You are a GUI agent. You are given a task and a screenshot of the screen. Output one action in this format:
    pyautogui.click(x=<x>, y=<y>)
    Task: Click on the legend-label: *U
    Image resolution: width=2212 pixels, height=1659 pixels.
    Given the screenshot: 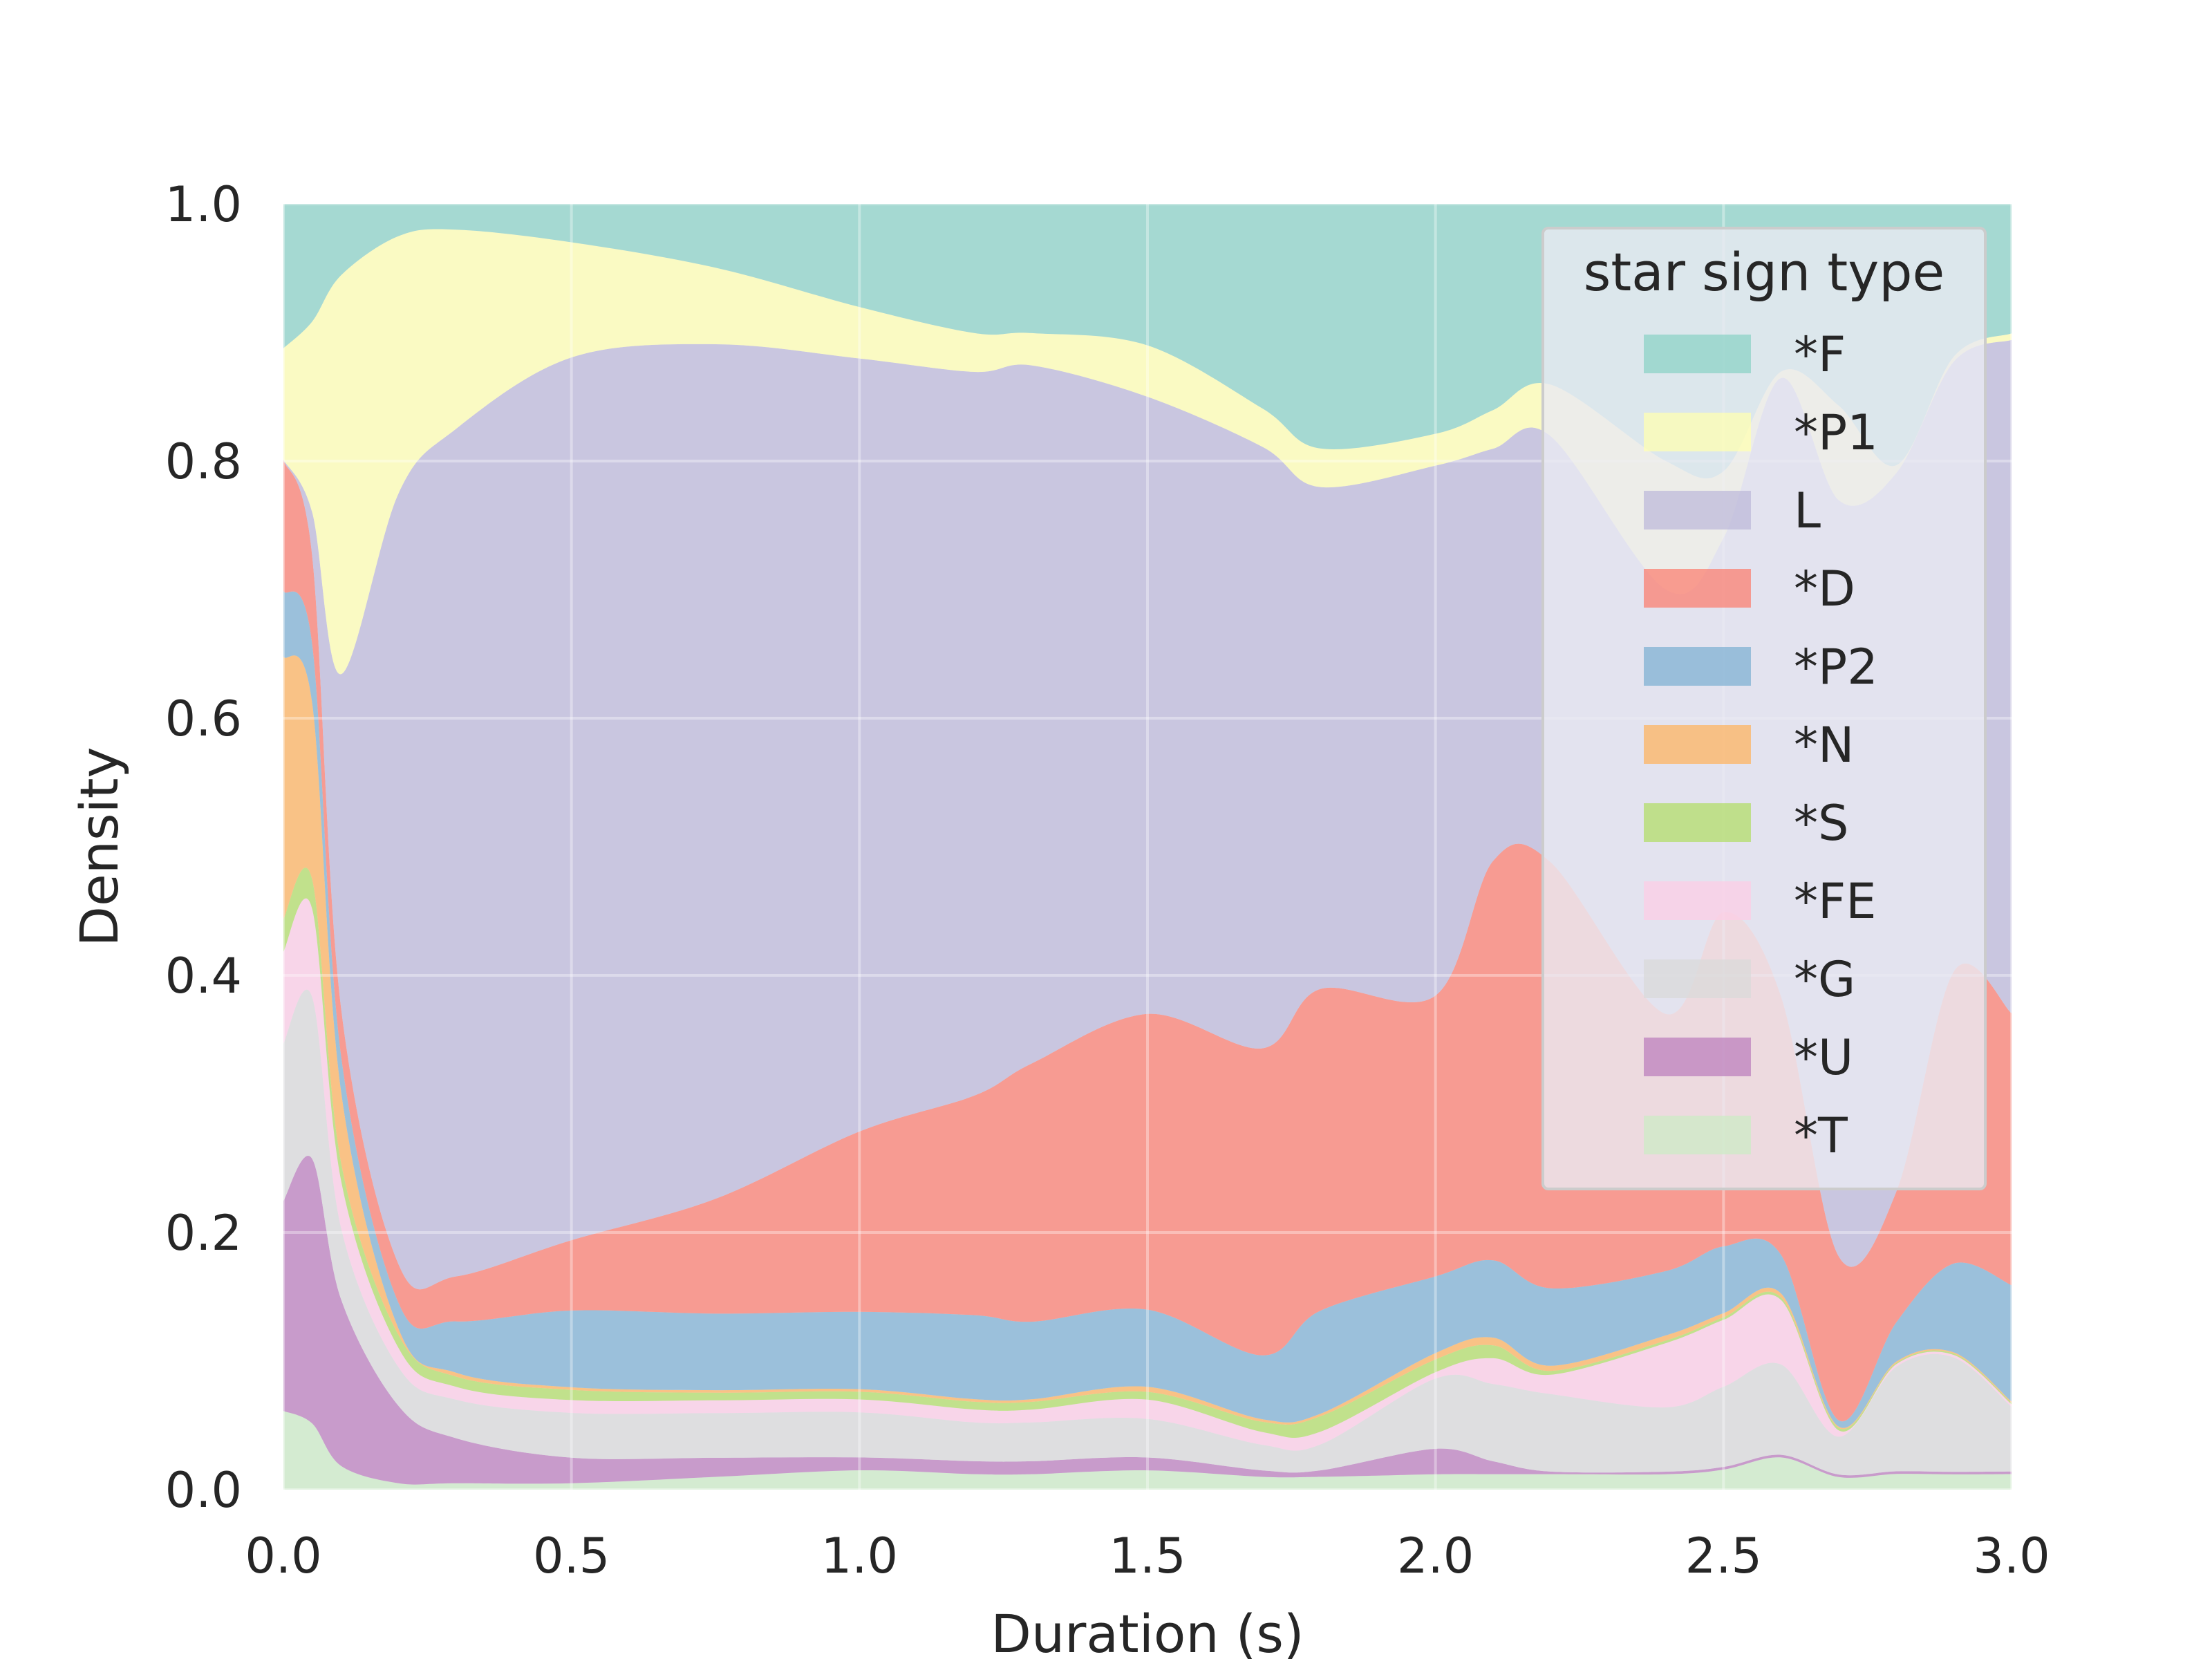 What is the action you would take?
    pyautogui.click(x=1824, y=1057)
    